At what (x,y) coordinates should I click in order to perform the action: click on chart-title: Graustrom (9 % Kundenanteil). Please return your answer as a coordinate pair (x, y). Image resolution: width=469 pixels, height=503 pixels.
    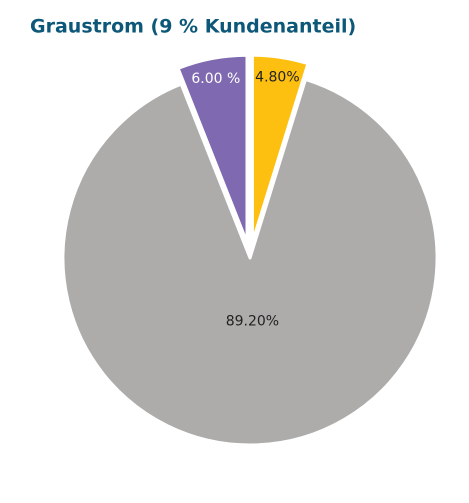
    Looking at the image, I should click on (193, 27).